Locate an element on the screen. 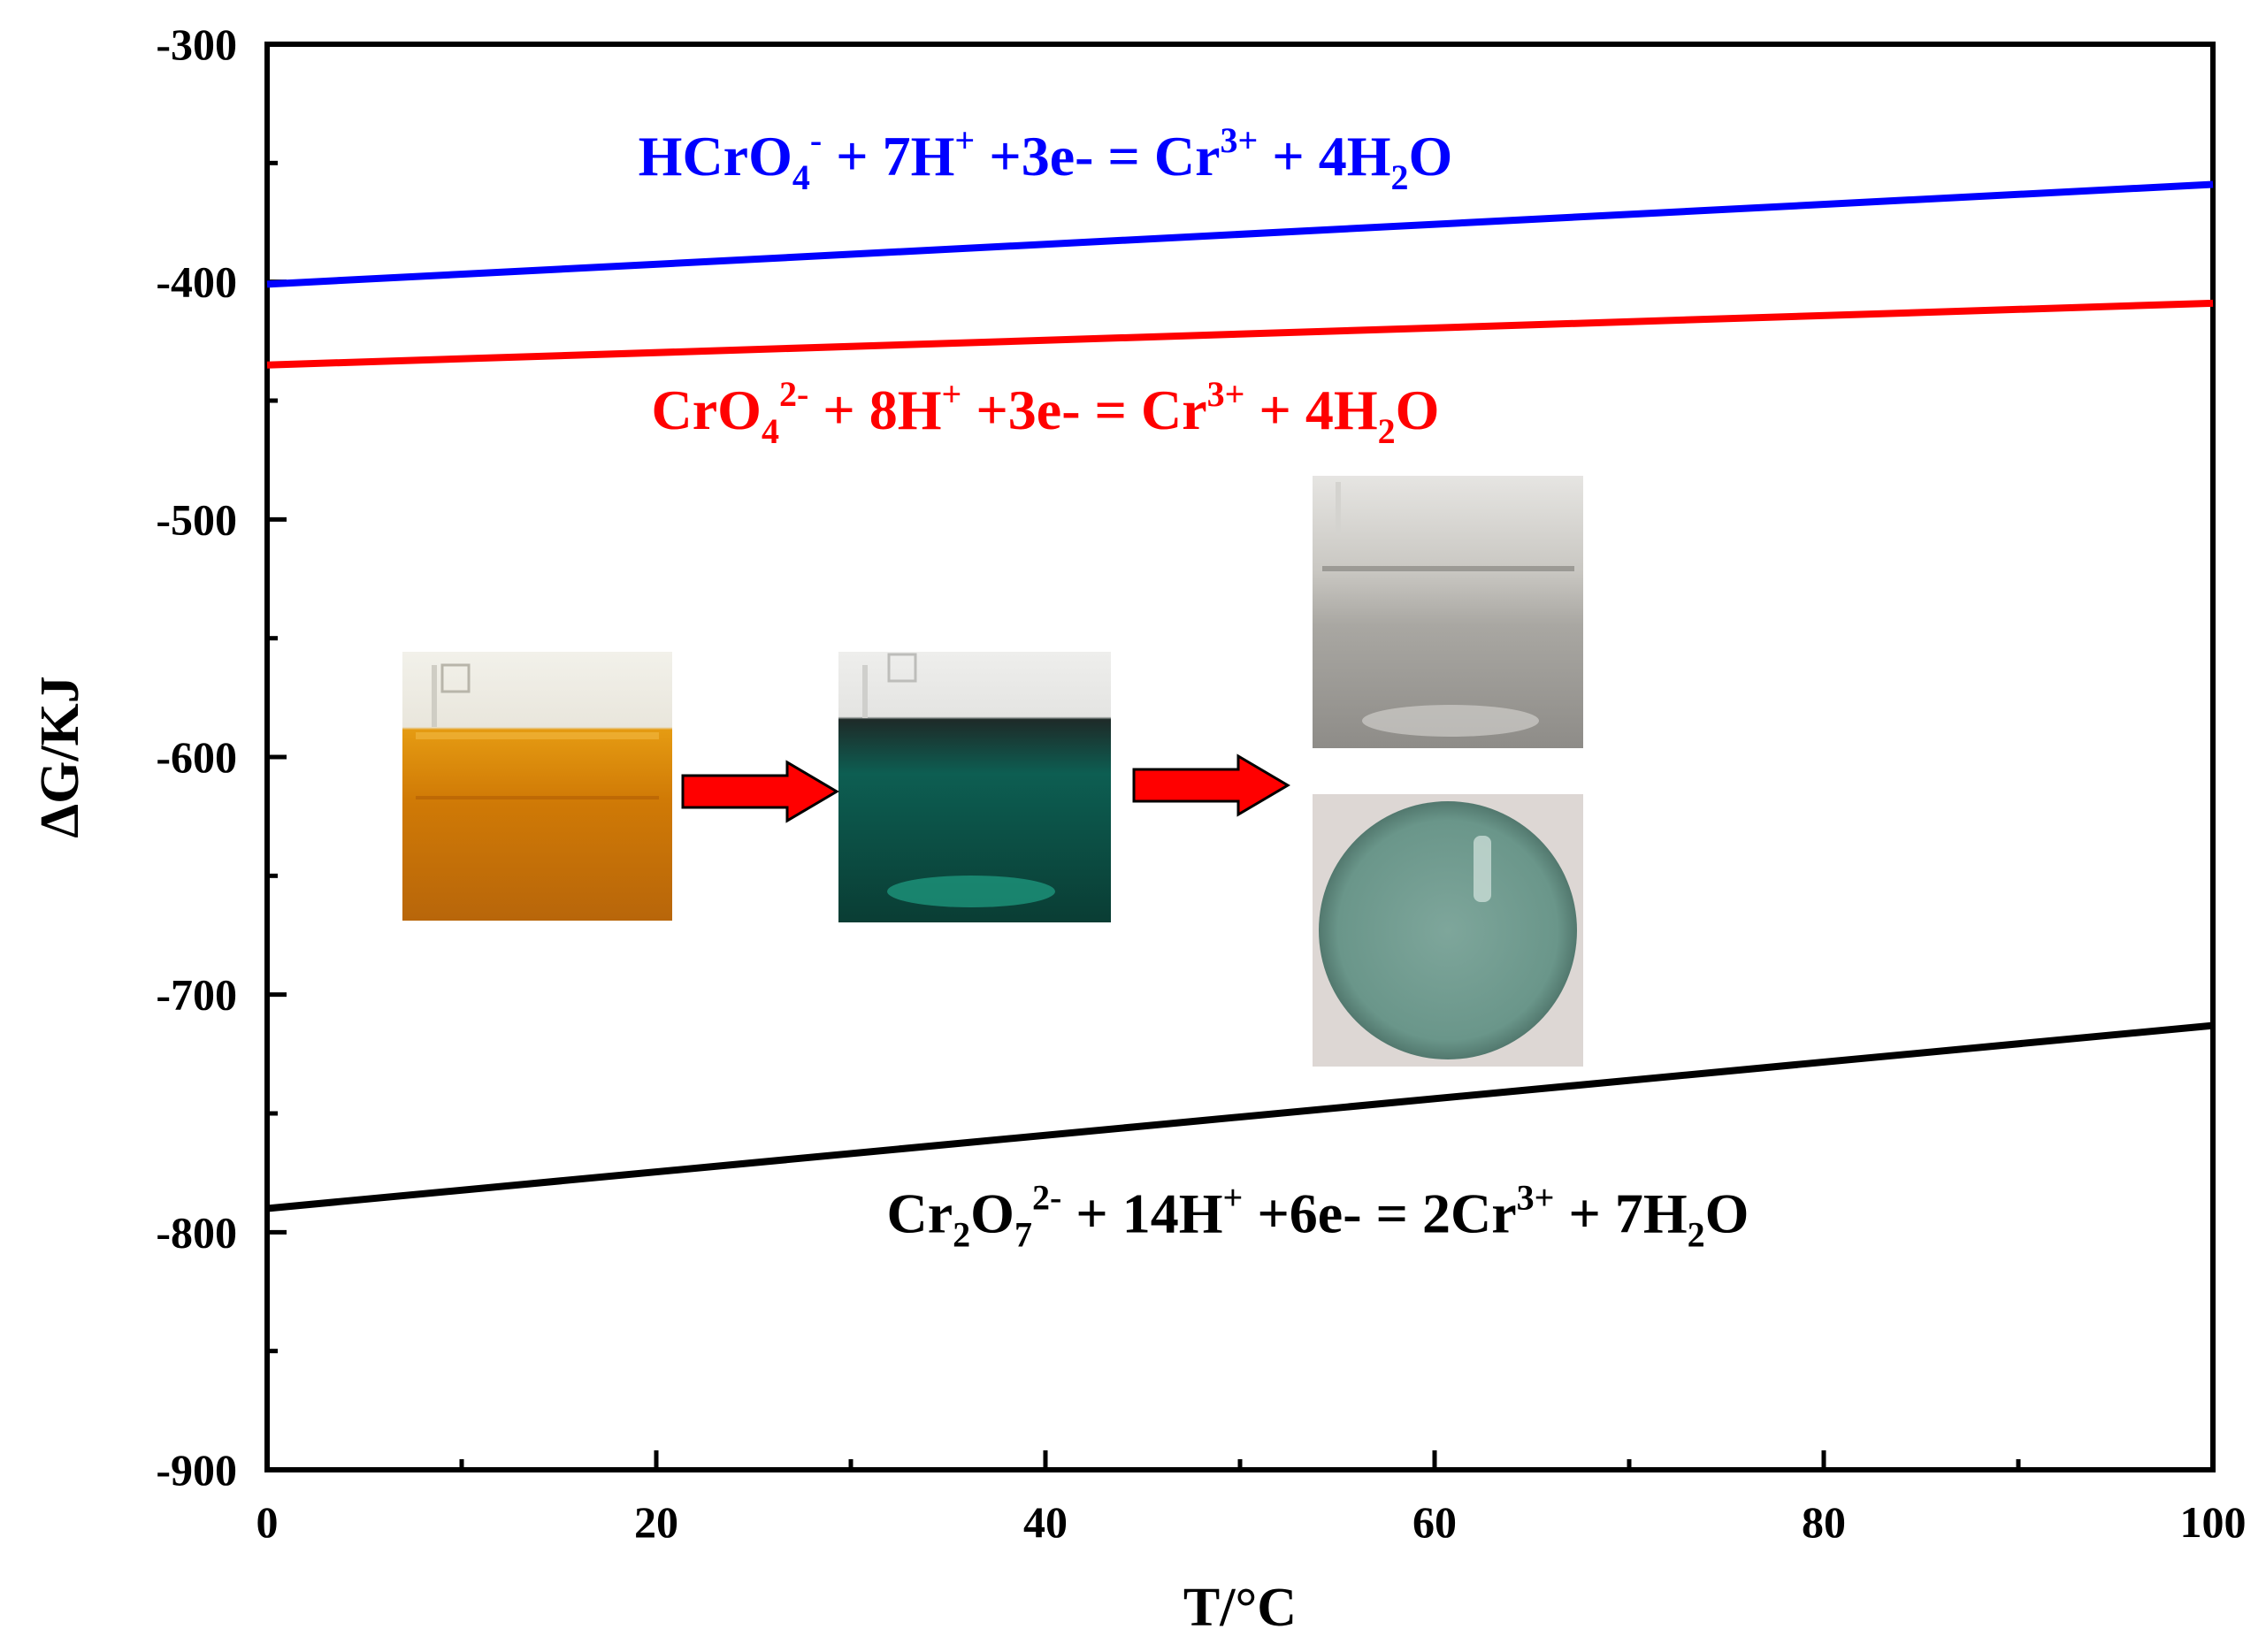  y-tick-label: -700 is located at coordinates (196, 995).